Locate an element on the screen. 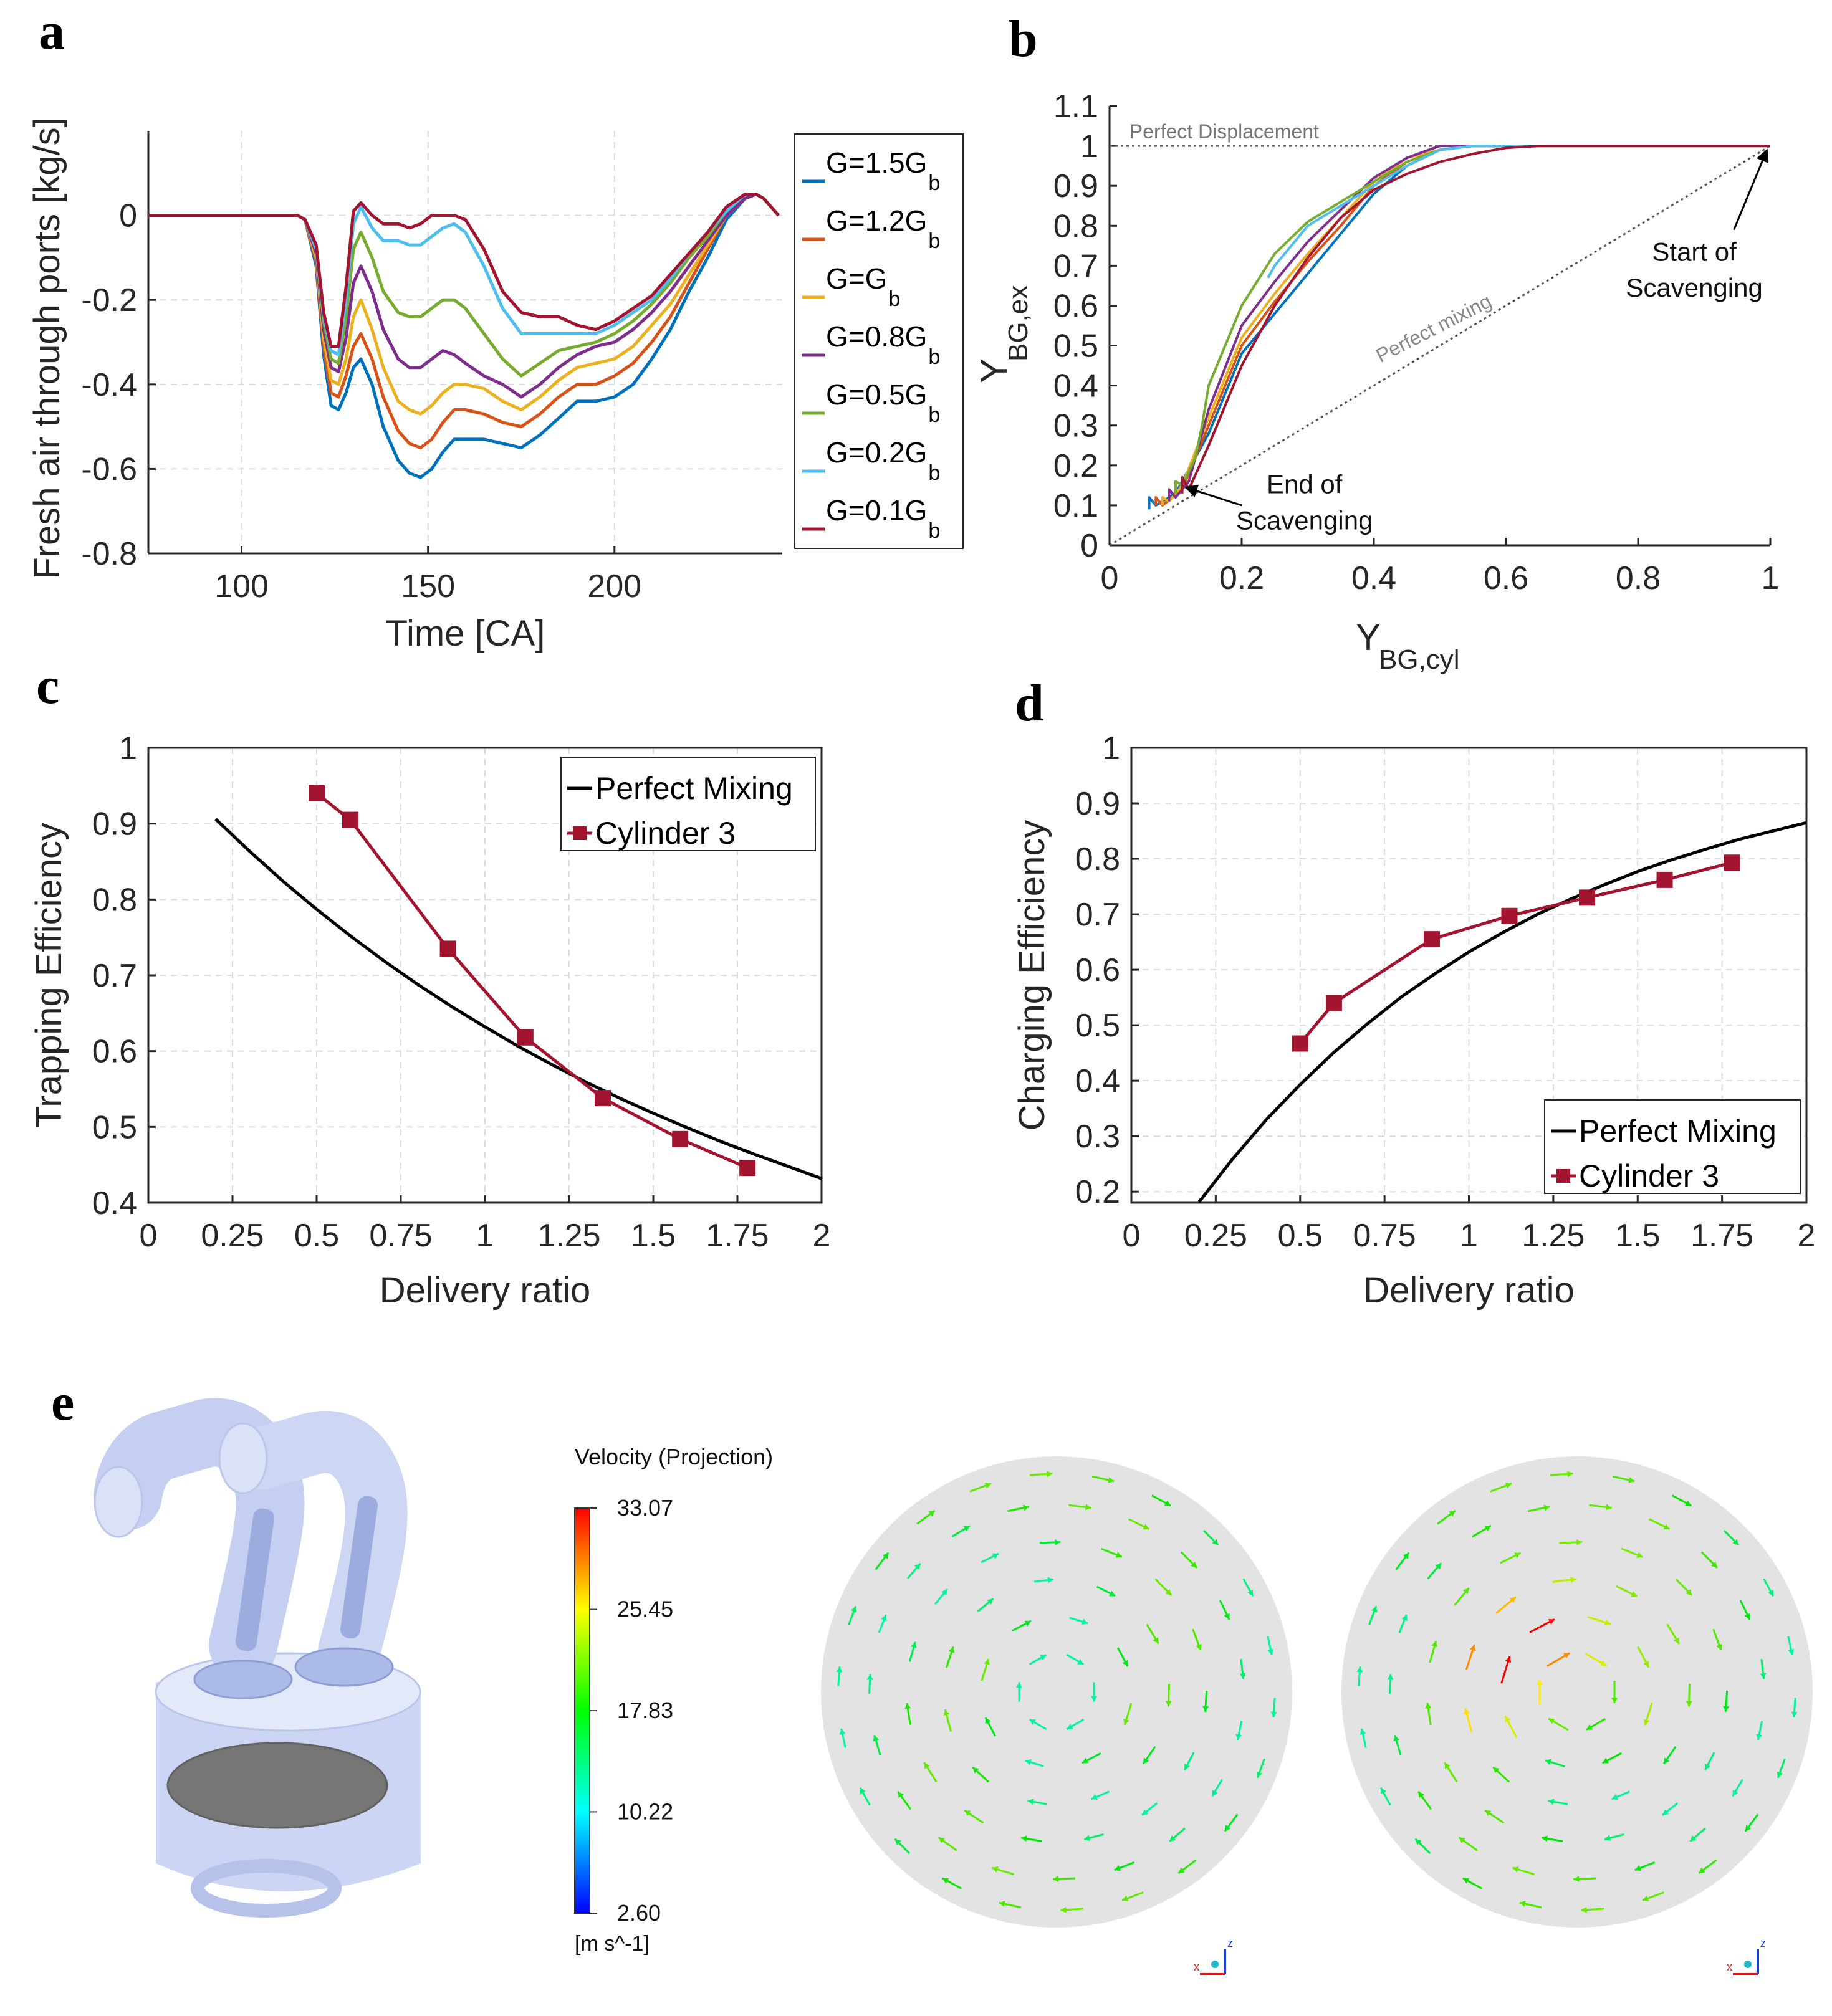 This screenshot has height=2016, width=1832. x-tick-label: 0.75 is located at coordinates (400, 1236).